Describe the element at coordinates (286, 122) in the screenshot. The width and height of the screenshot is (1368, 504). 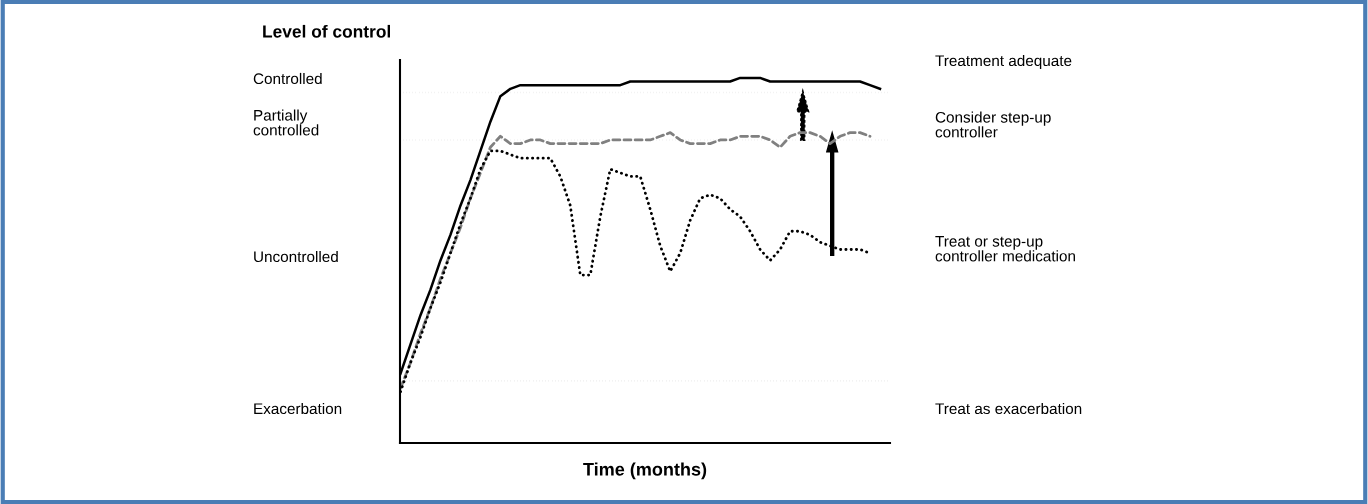
I see `text: Partially controlled` at that location.